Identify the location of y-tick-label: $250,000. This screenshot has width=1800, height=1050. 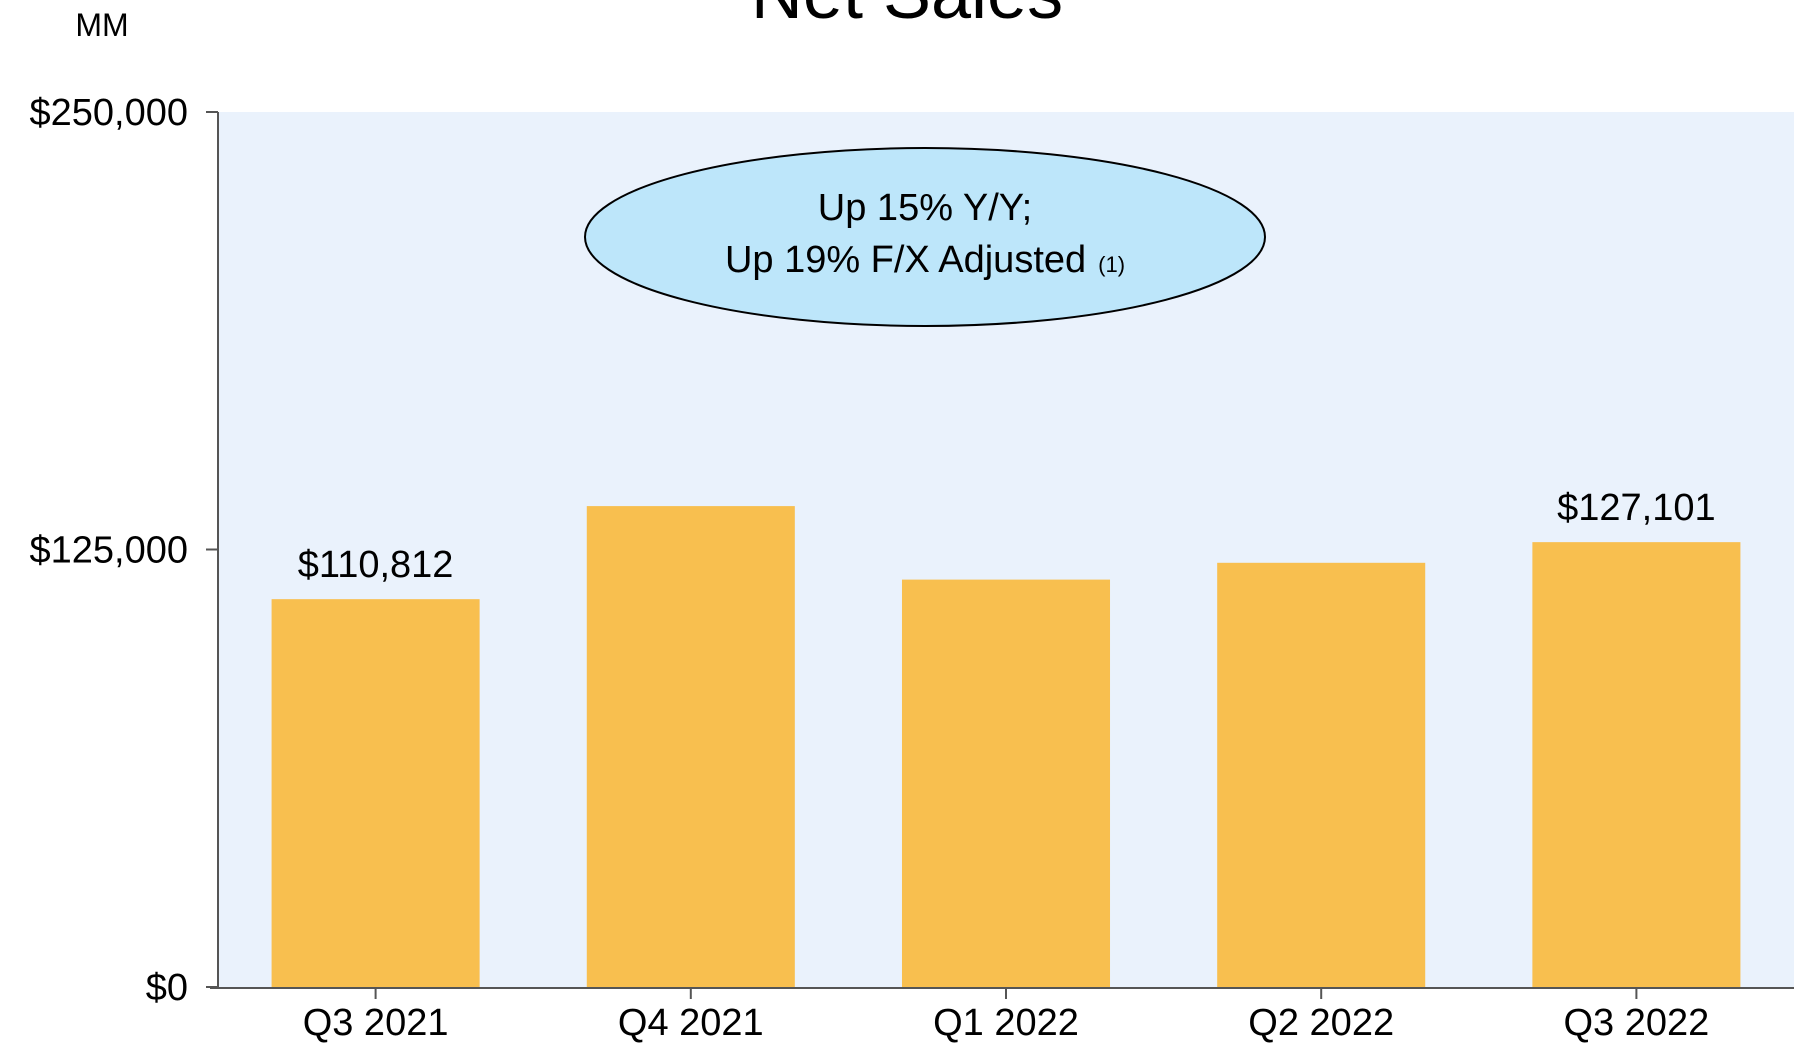
(109, 113).